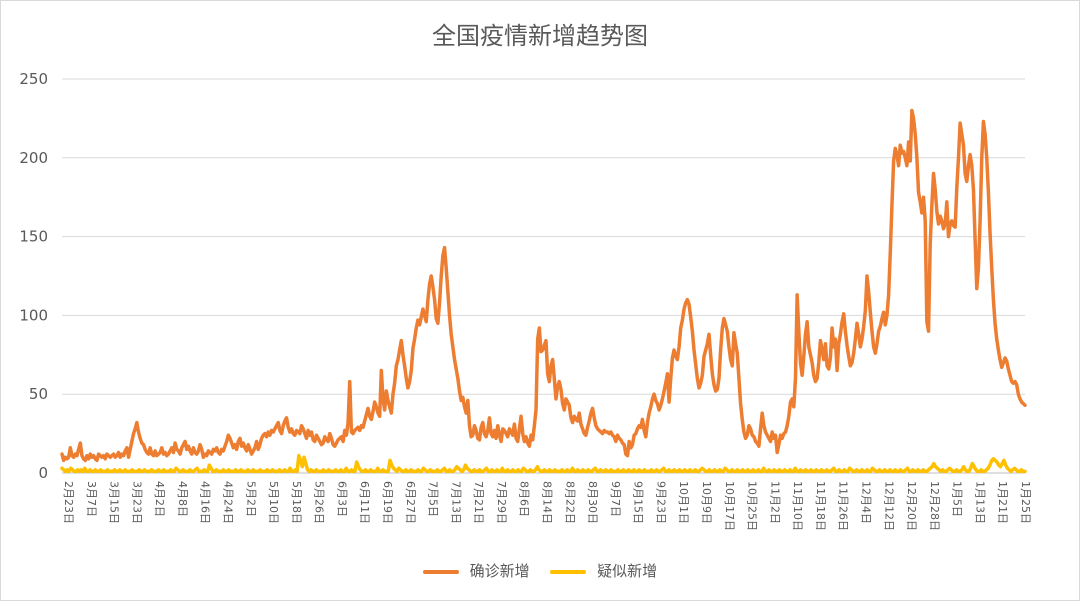 The width and height of the screenshot is (1080, 601). What do you see at coordinates (410, 502) in the screenshot?
I see `x-tick-label: 6月27日` at bounding box center [410, 502].